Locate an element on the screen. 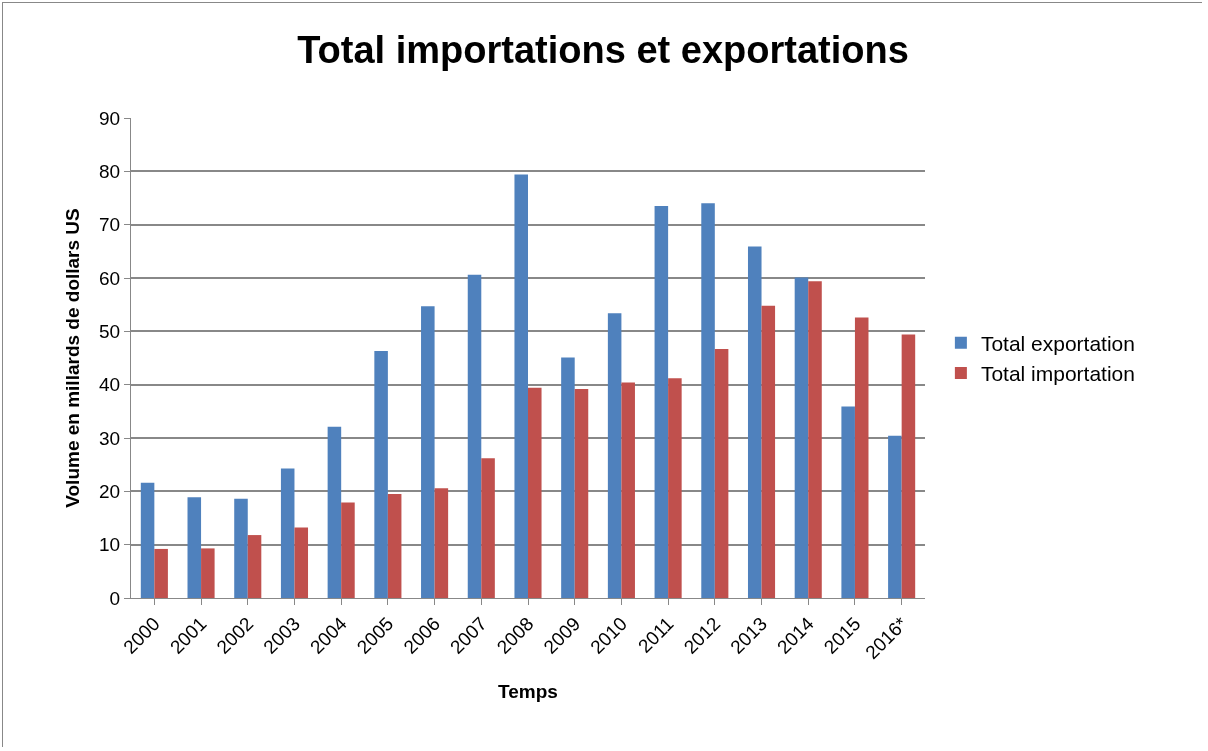 This screenshot has height=751, width=1208. y-tick-label: 30 is located at coordinates (110, 438).